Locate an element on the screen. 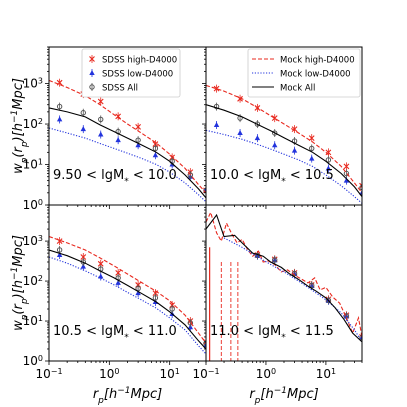 The height and width of the screenshot is (407, 407). legend-label: SDSS high-D4000 is located at coordinates (139, 61).